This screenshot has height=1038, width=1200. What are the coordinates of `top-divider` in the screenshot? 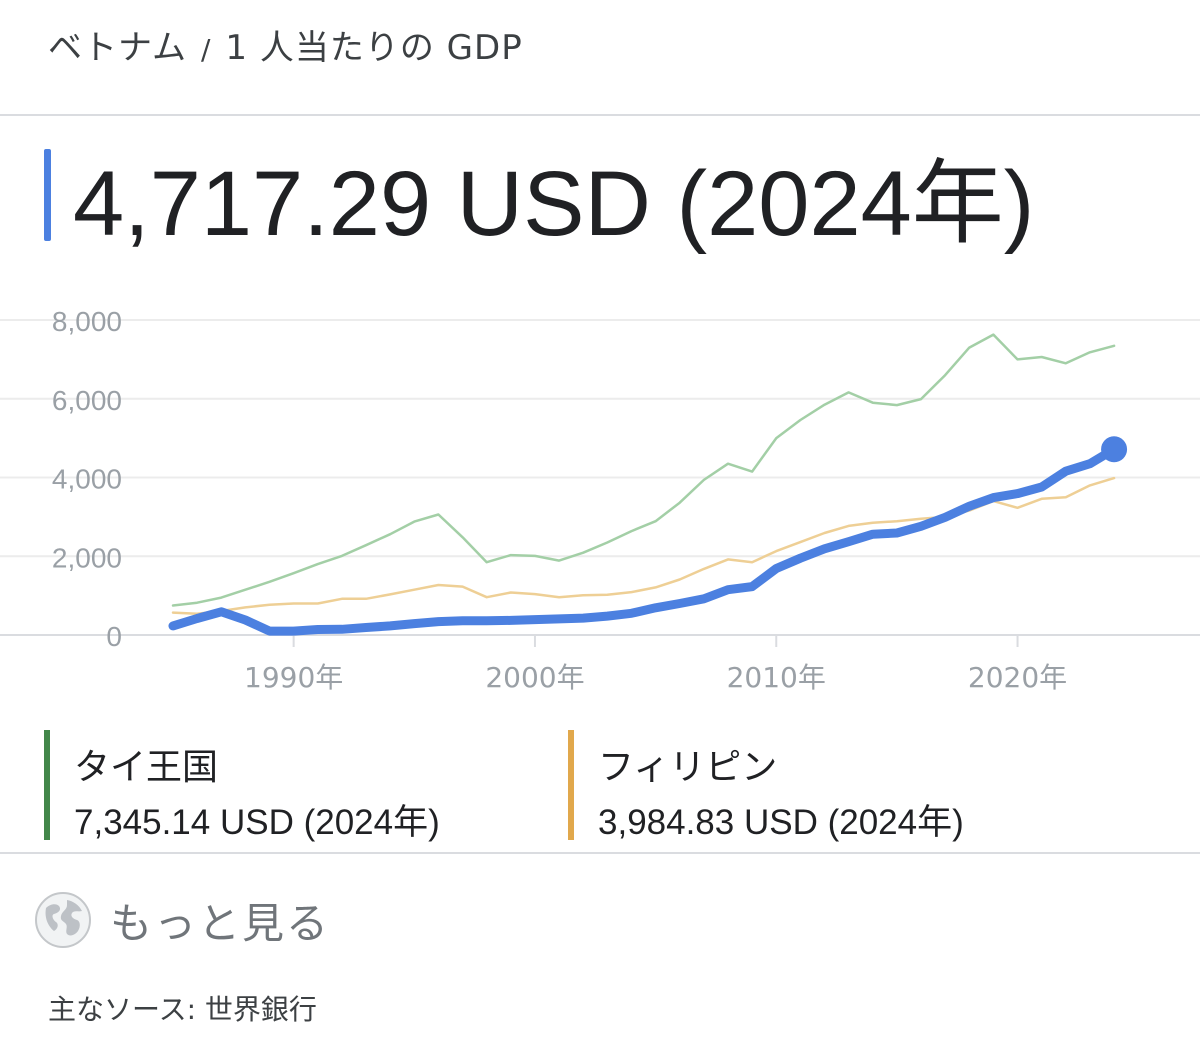 It's located at (600, 115).